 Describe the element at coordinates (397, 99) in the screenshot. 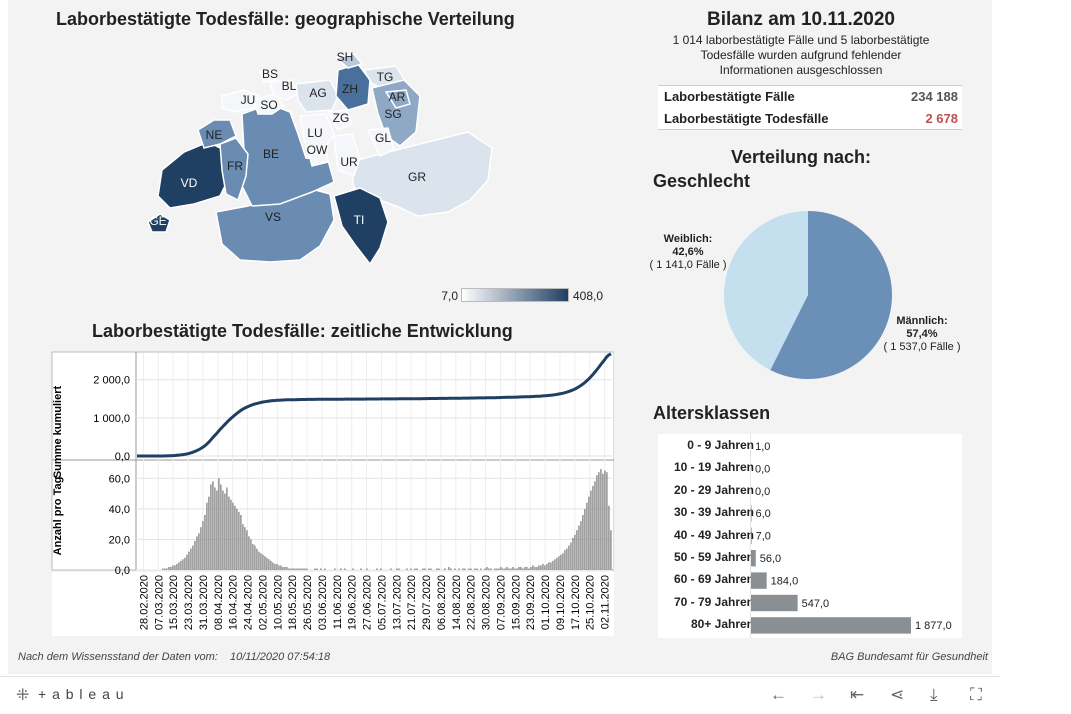

I see `canton-ar` at that location.